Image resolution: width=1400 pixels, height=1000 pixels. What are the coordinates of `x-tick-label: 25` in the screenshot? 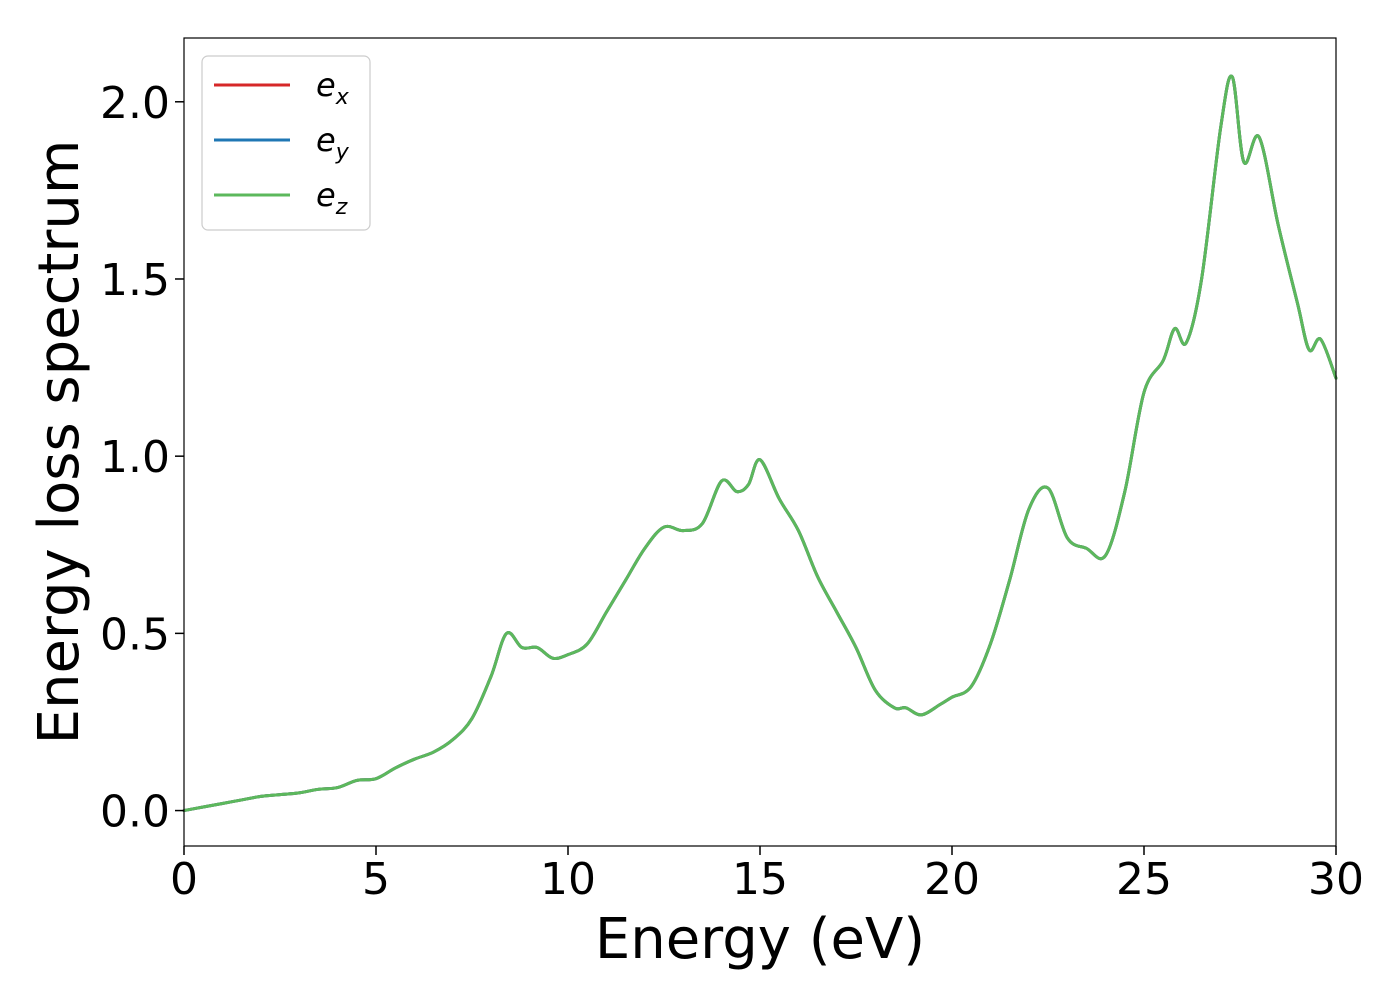 It's located at (1144, 879).